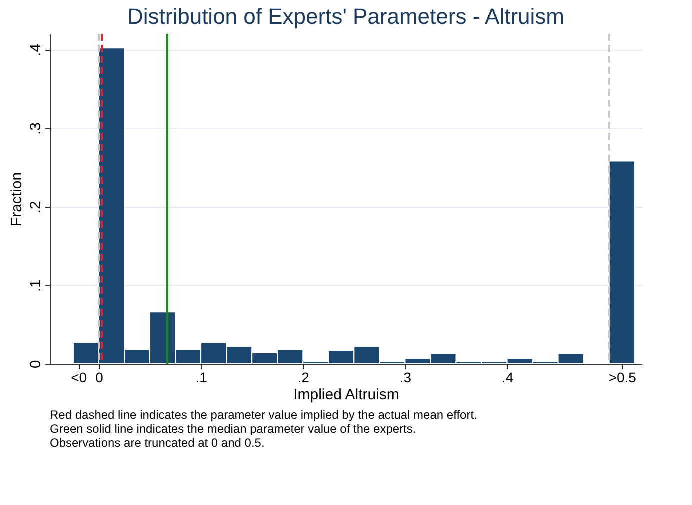  I want to click on x-tick-label: <0, so click(79, 378).